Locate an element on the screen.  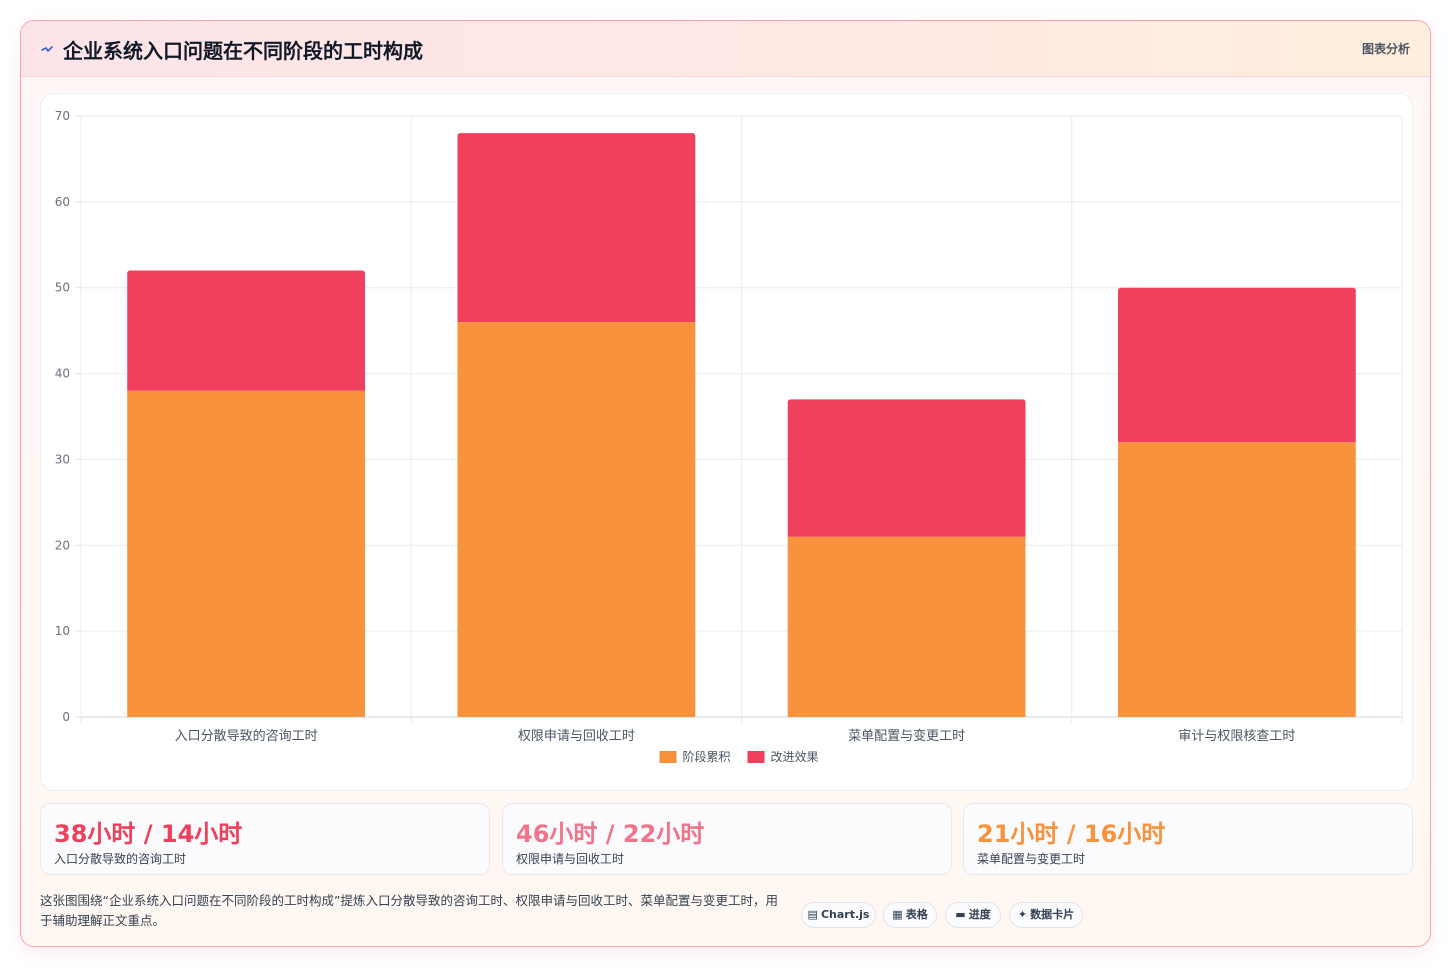
kpi-value: 38小时 / 14小时 is located at coordinates (148, 834).